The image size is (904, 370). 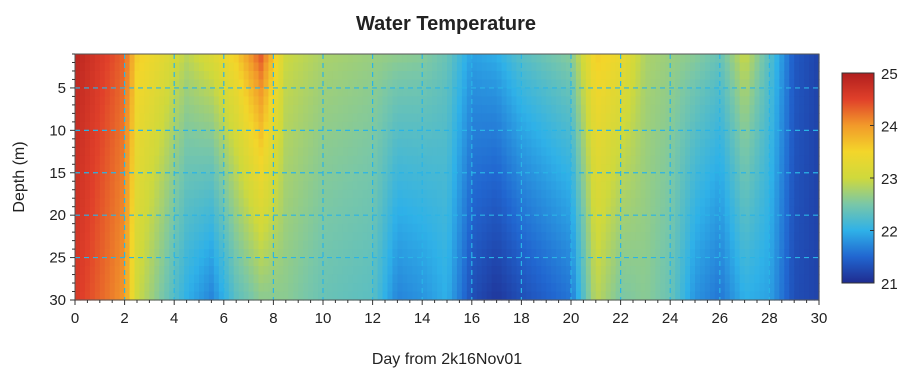 What do you see at coordinates (670, 318) in the screenshot?
I see `x-tick-label: 24` at bounding box center [670, 318].